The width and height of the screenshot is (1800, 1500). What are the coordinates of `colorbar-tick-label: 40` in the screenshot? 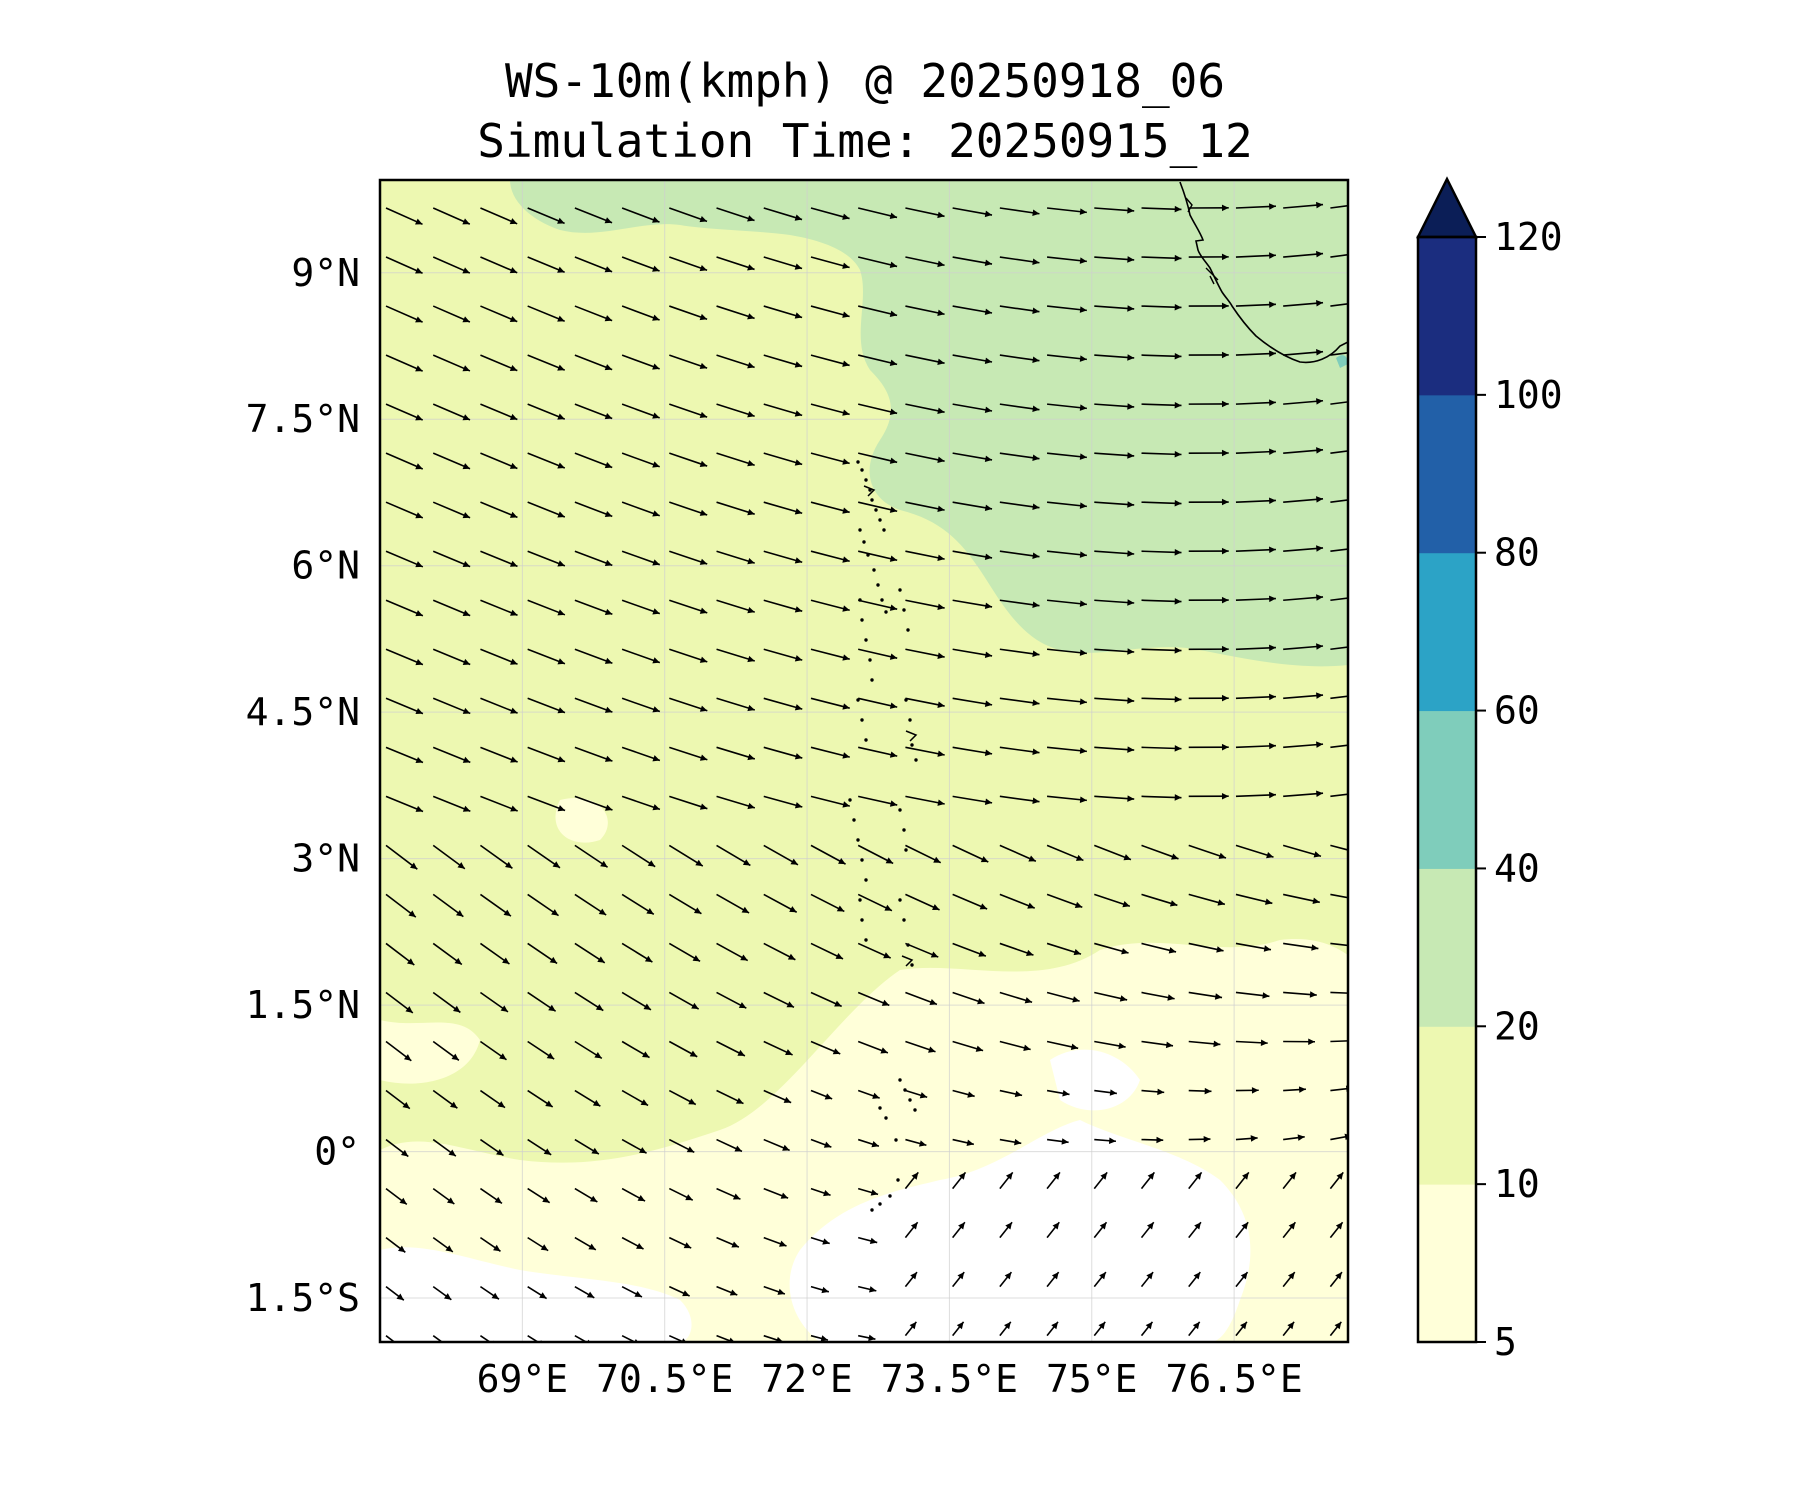 It's located at (1517, 868).